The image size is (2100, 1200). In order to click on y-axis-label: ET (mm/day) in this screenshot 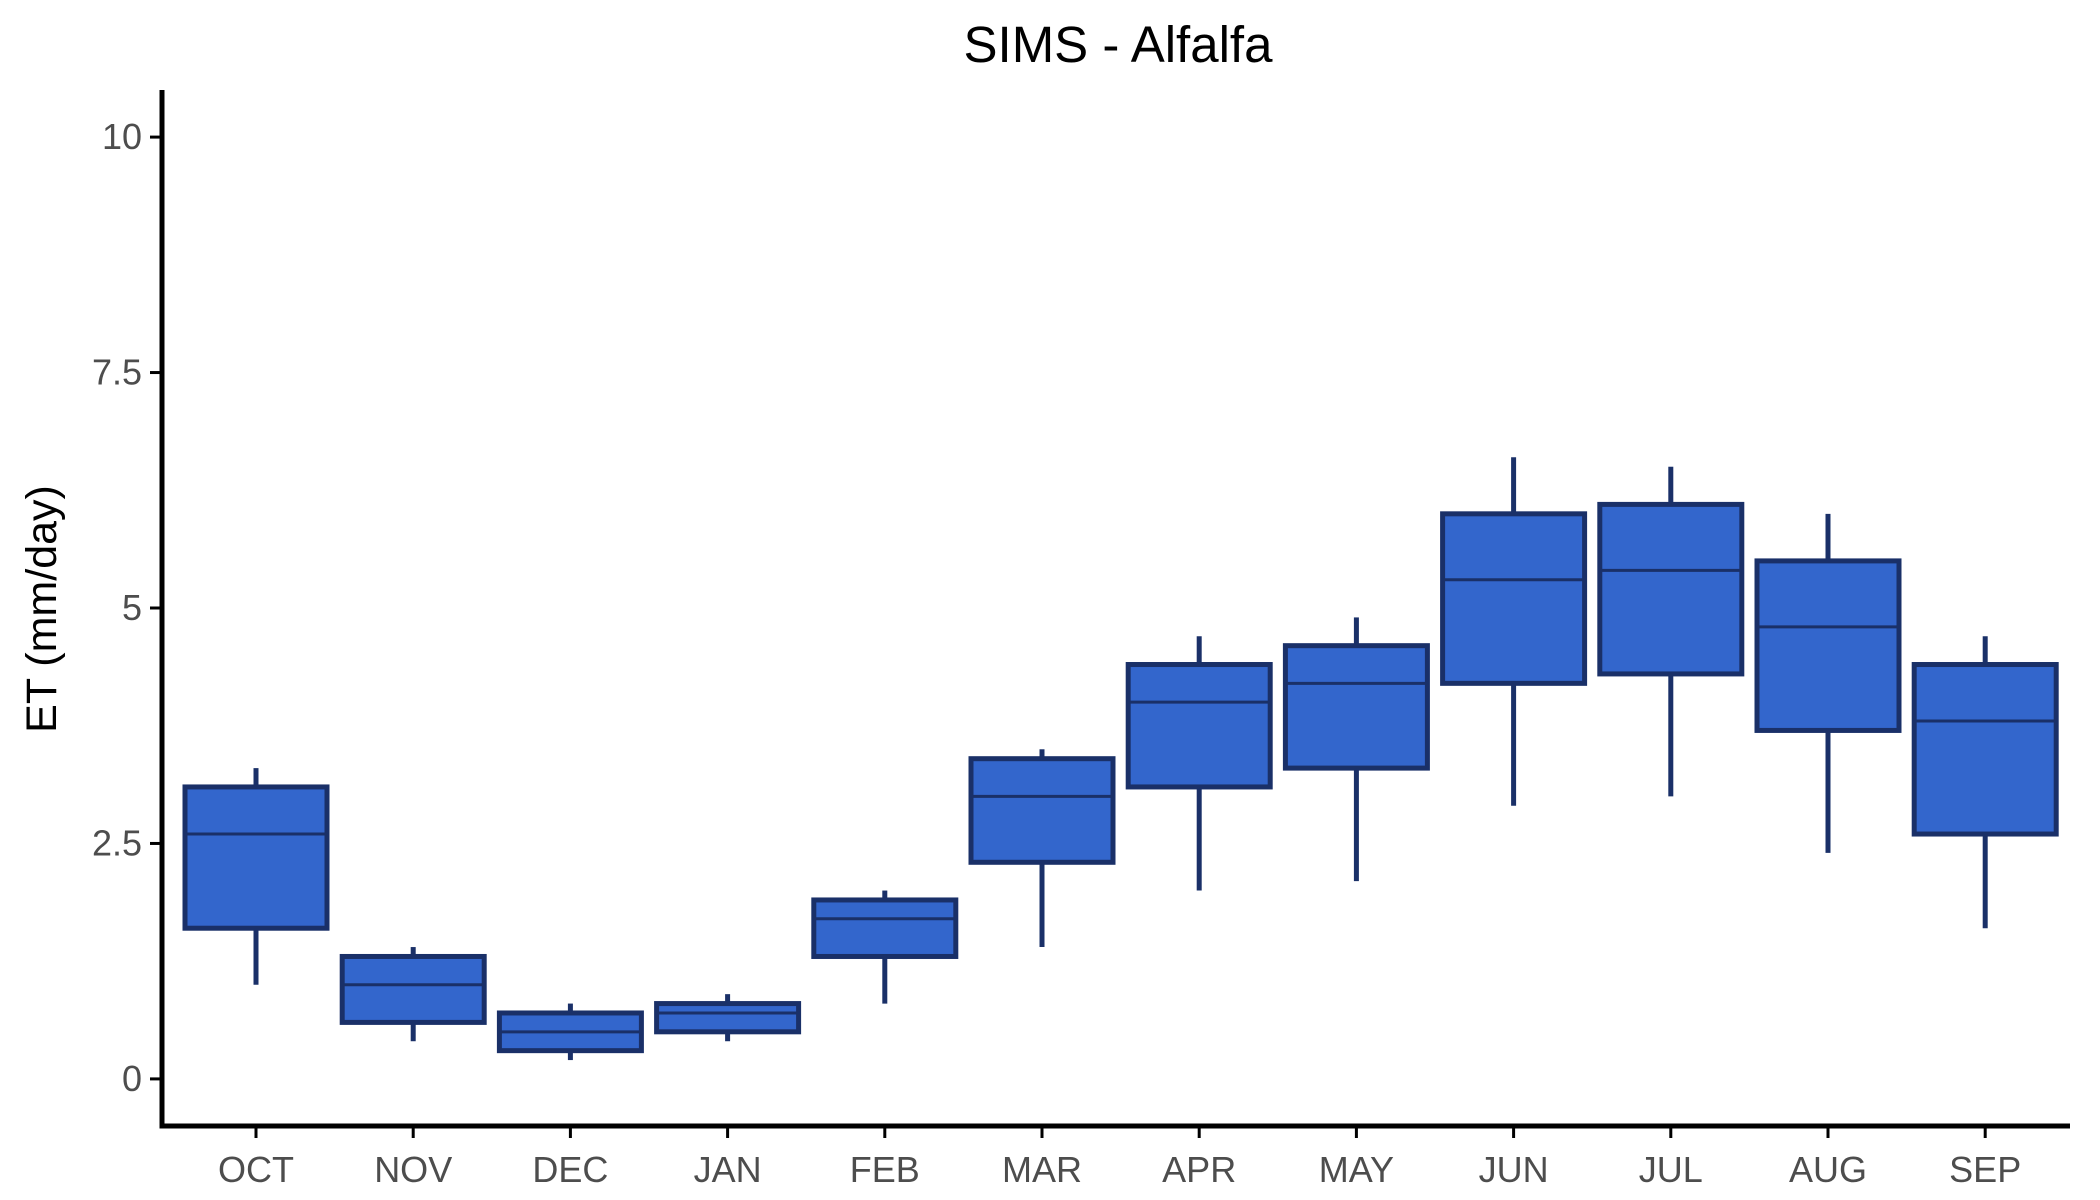, I will do `click(42, 609)`.